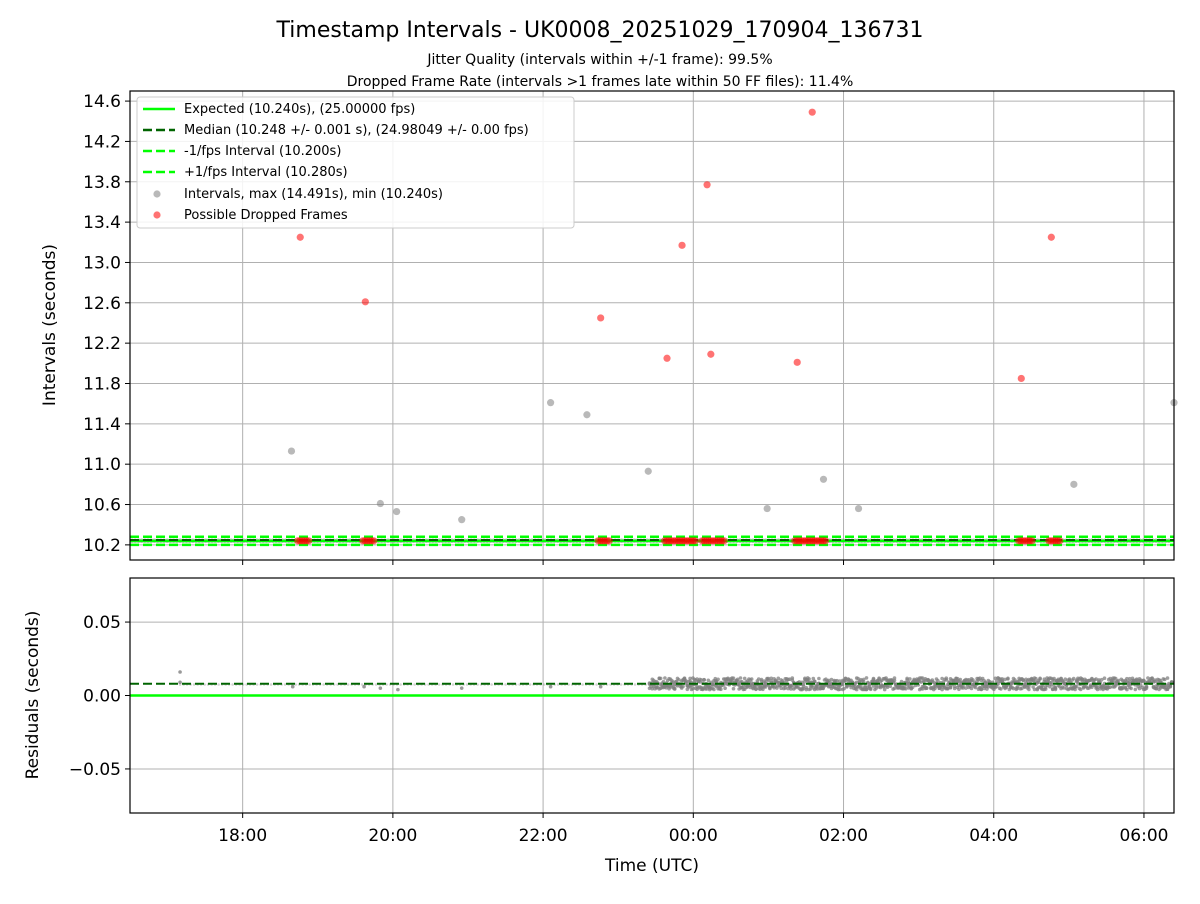  What do you see at coordinates (242, 836) in the screenshot?
I see `x-tick-label-0: 18:00` at bounding box center [242, 836].